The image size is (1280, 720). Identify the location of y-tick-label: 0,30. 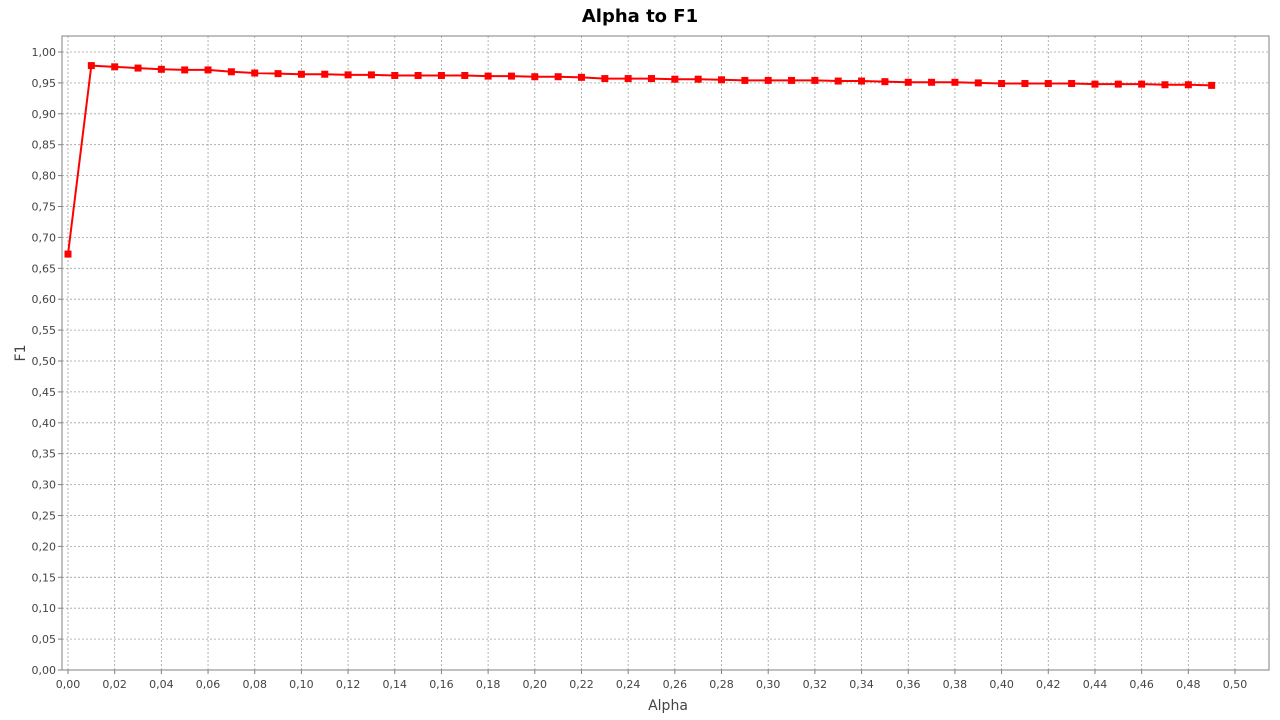
(44, 485).